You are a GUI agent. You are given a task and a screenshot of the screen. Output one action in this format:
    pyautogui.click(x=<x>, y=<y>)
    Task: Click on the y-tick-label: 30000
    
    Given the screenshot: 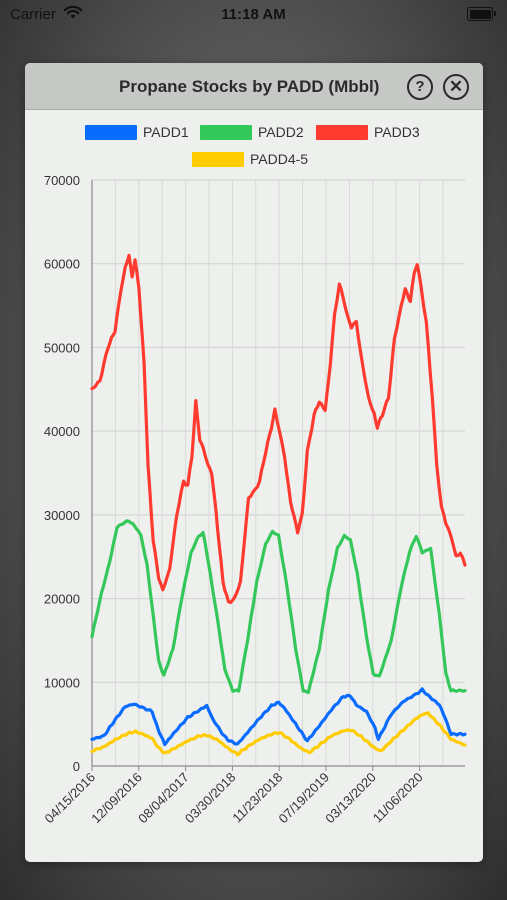 What is the action you would take?
    pyautogui.click(x=62, y=515)
    